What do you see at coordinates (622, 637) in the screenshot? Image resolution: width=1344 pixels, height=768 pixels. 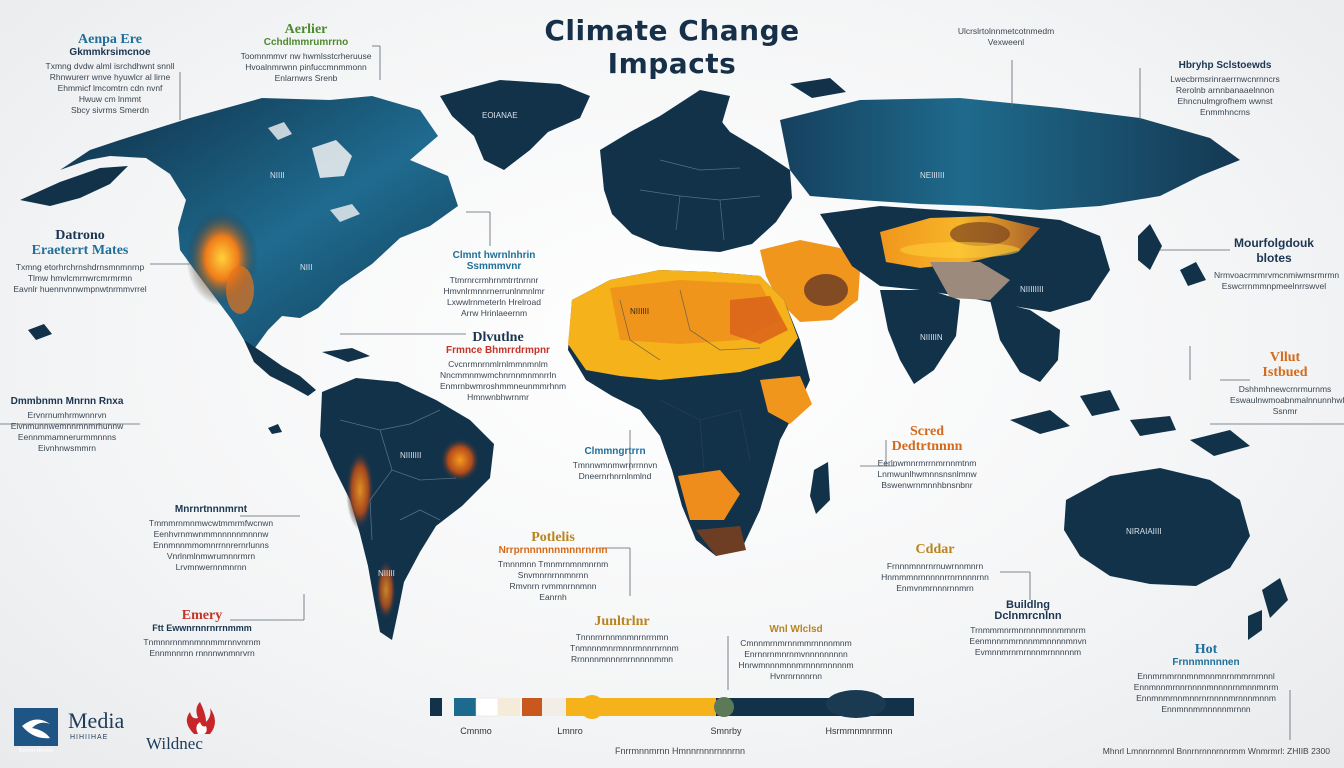 I see `annotation-text: Tnnnrnrnnmnmnrnrrnmn` at bounding box center [622, 637].